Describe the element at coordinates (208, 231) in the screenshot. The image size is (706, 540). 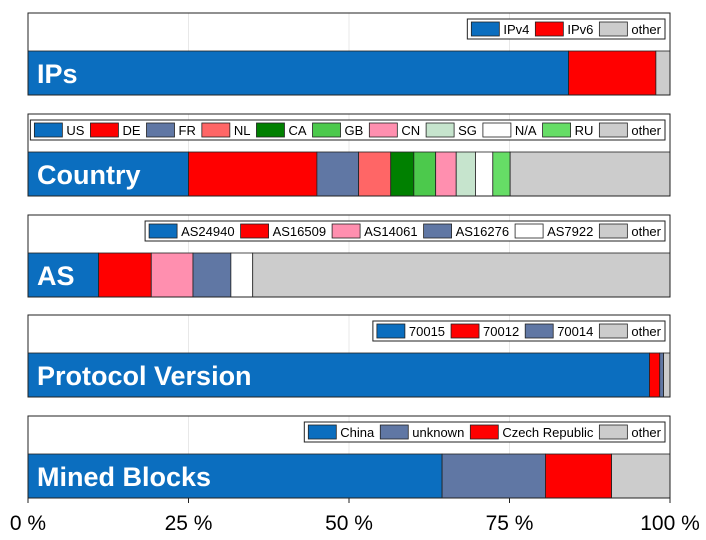
I see `legend-label: AS24940` at that location.